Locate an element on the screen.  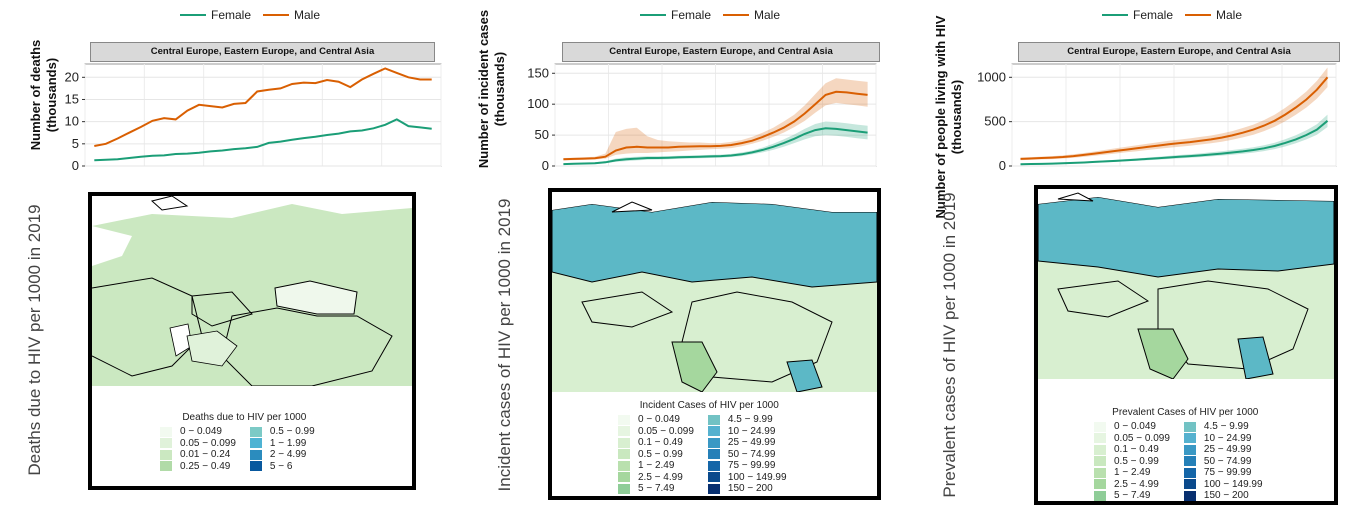
map-legend-row: 0 − 0.049 is located at coordinates (198, 432).